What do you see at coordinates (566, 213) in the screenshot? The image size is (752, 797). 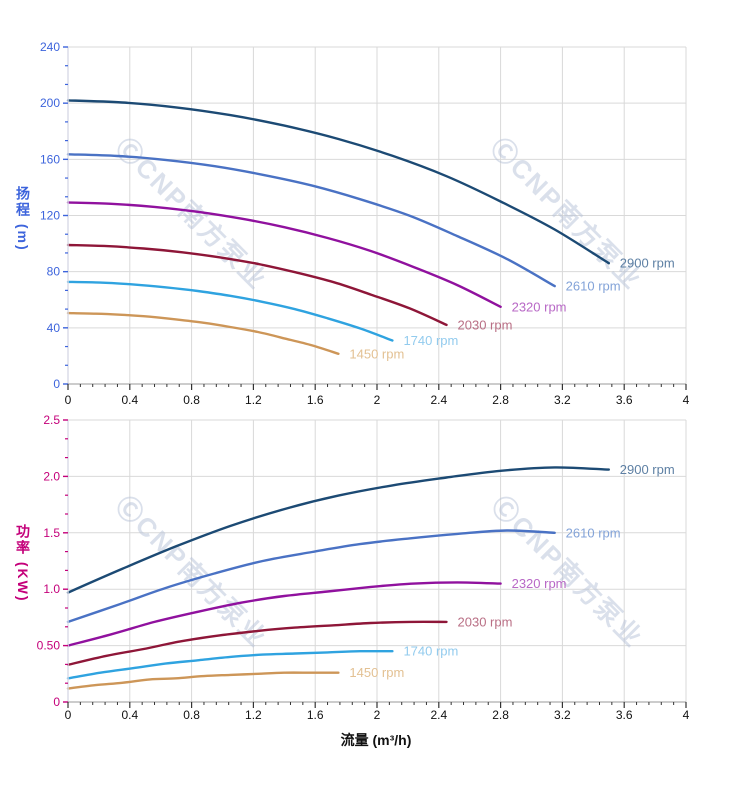 I see `watermark: ⒸCNP南方泵业` at bounding box center [566, 213].